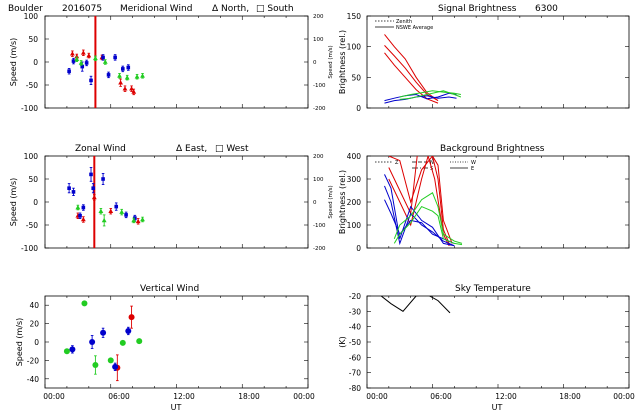 The width and height of the screenshot is (640, 420). Describe the element at coordinates (397, 163) in the screenshot. I see `legend-z-label: Z` at that location.